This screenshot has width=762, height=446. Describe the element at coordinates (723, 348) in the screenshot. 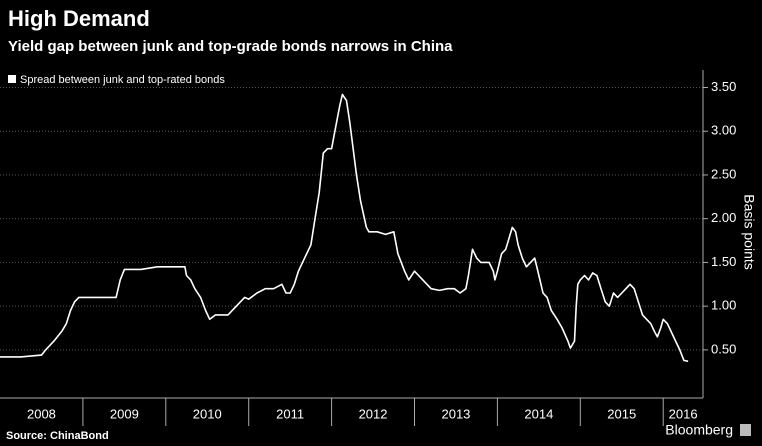

I see `y-tick-label: 0.50` at that location.